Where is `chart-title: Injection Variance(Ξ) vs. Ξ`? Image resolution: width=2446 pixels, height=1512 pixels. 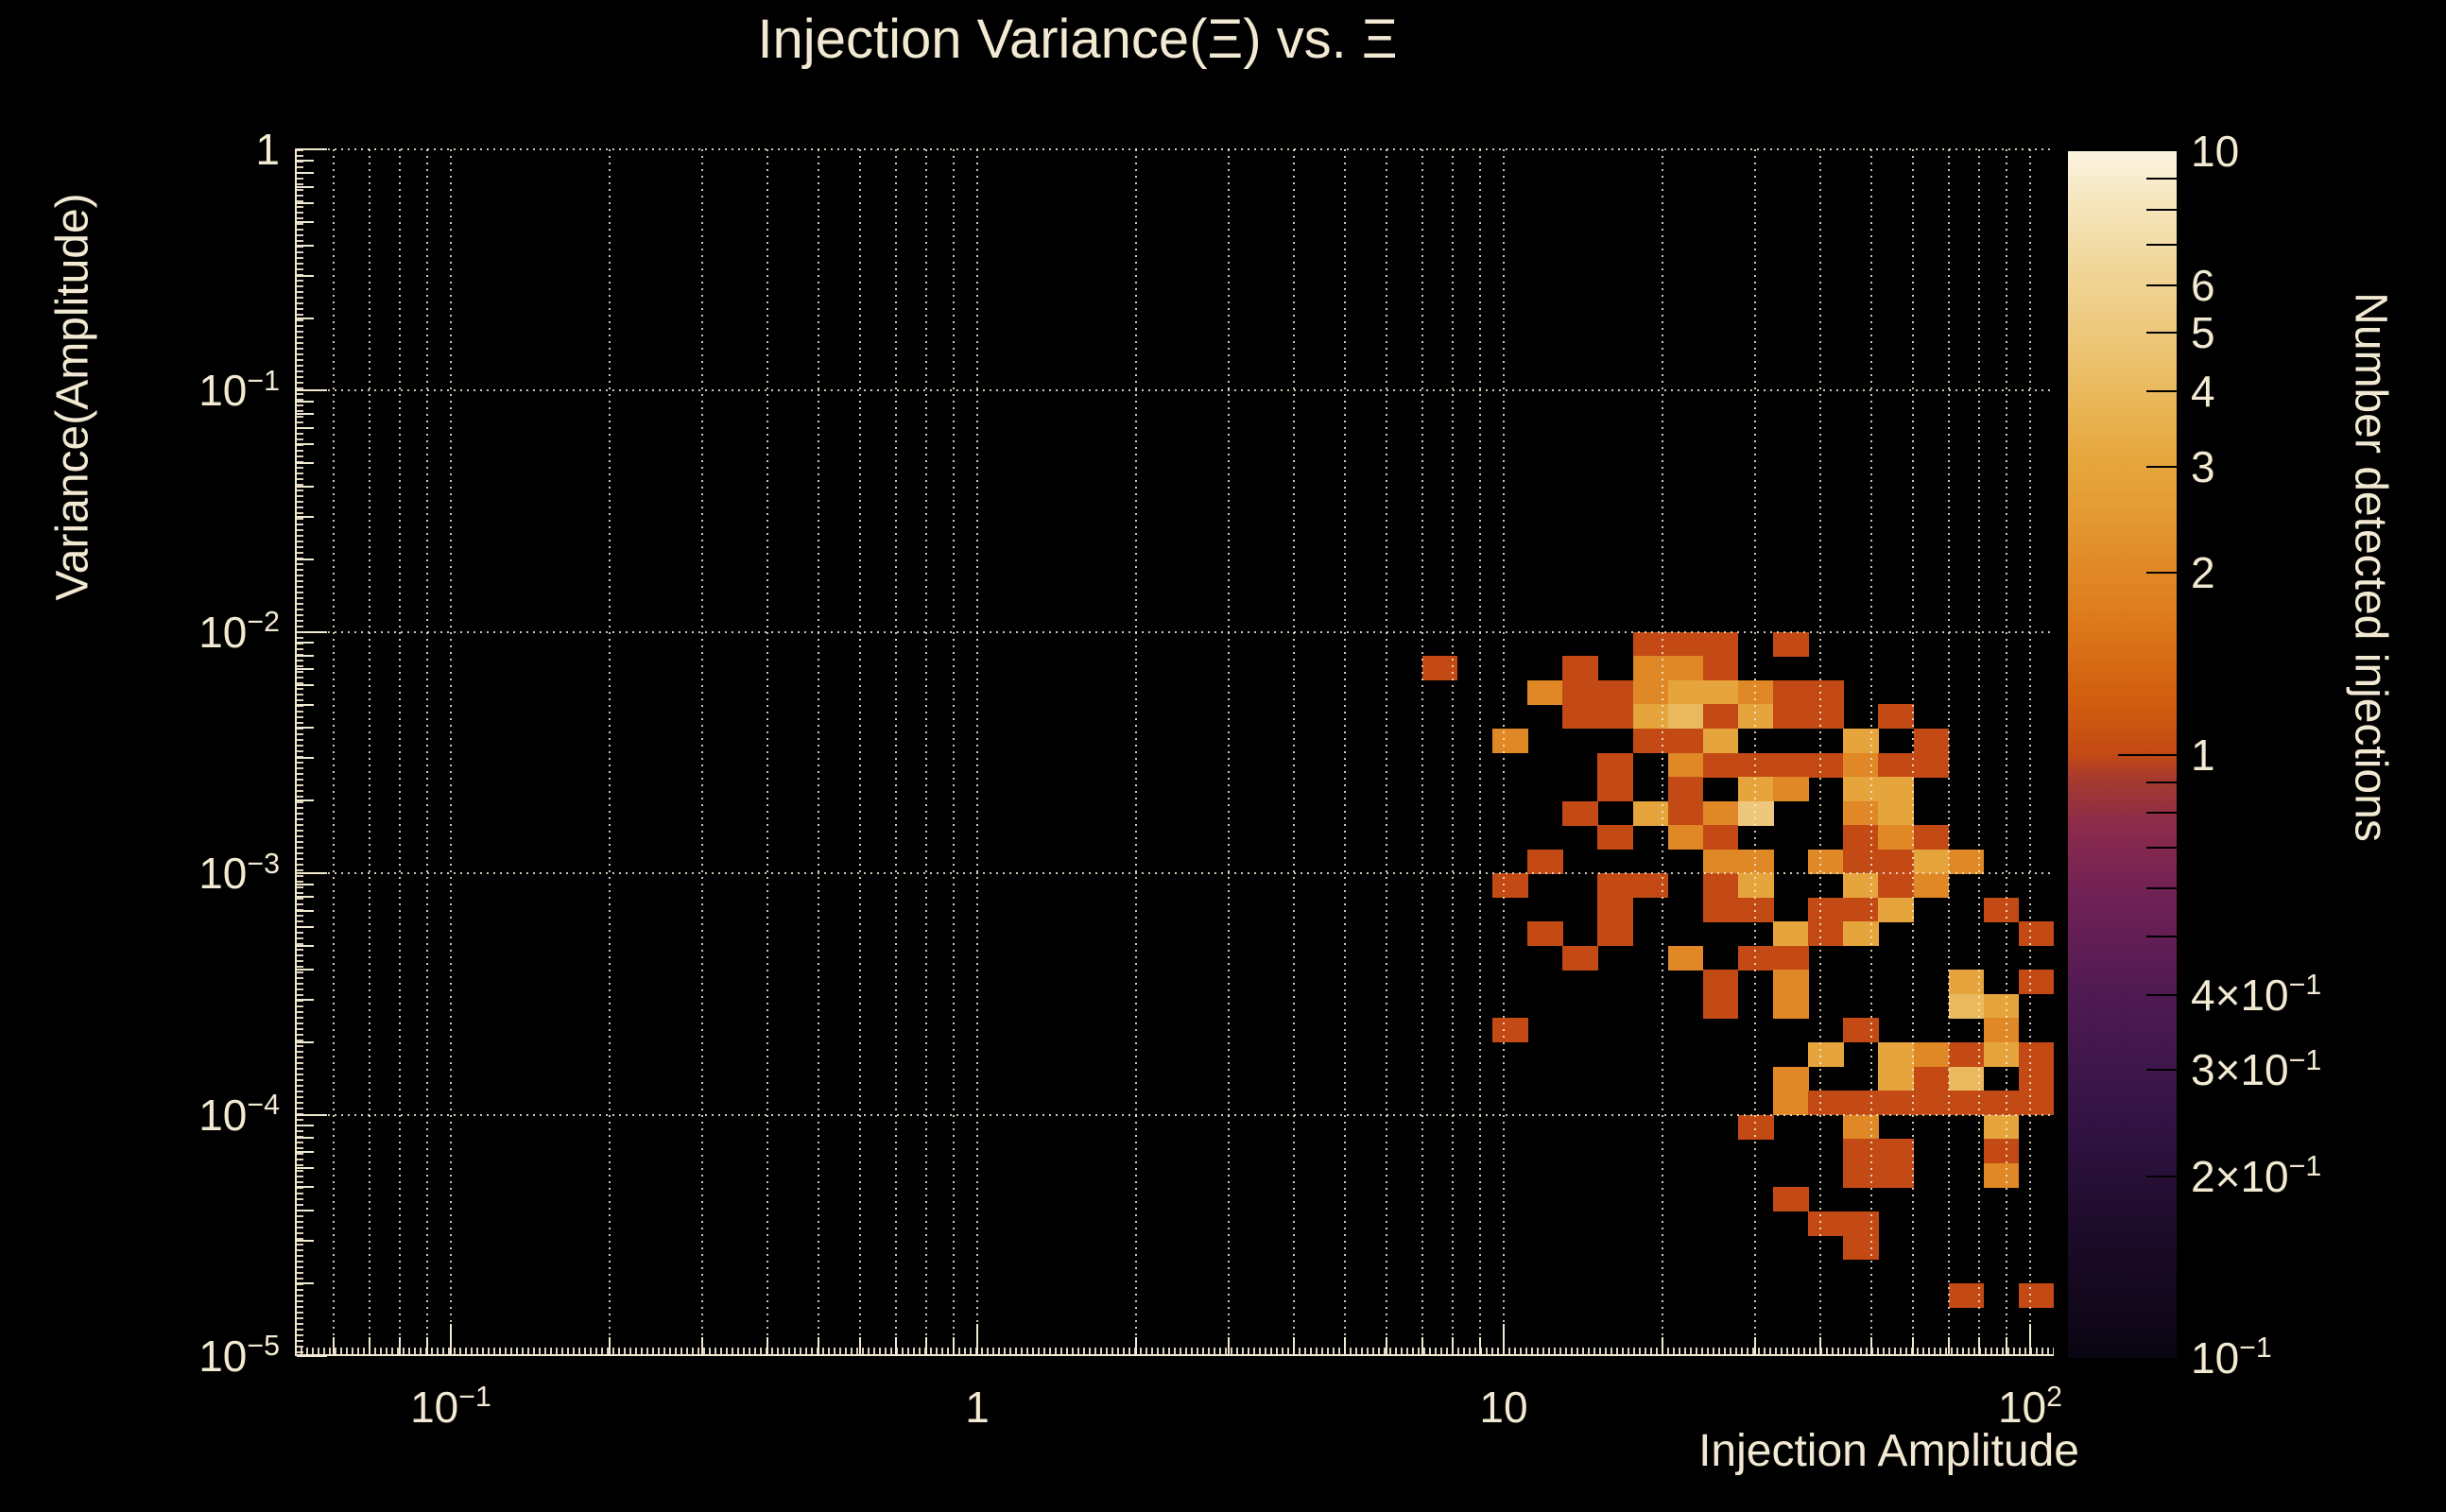
chart-title: Injection Variance(Ξ) vs. Ξ is located at coordinates (1077, 39).